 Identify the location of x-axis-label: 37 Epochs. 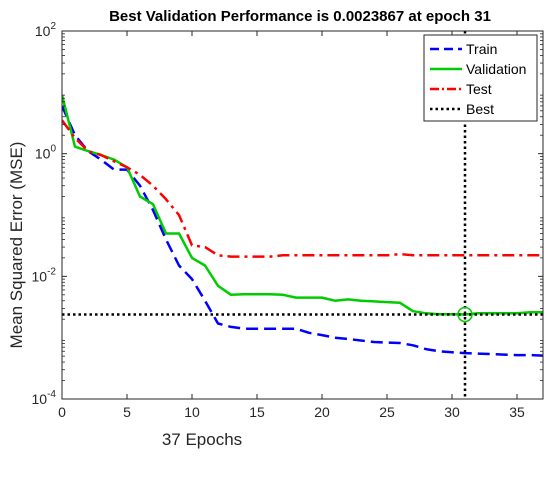
(202, 439).